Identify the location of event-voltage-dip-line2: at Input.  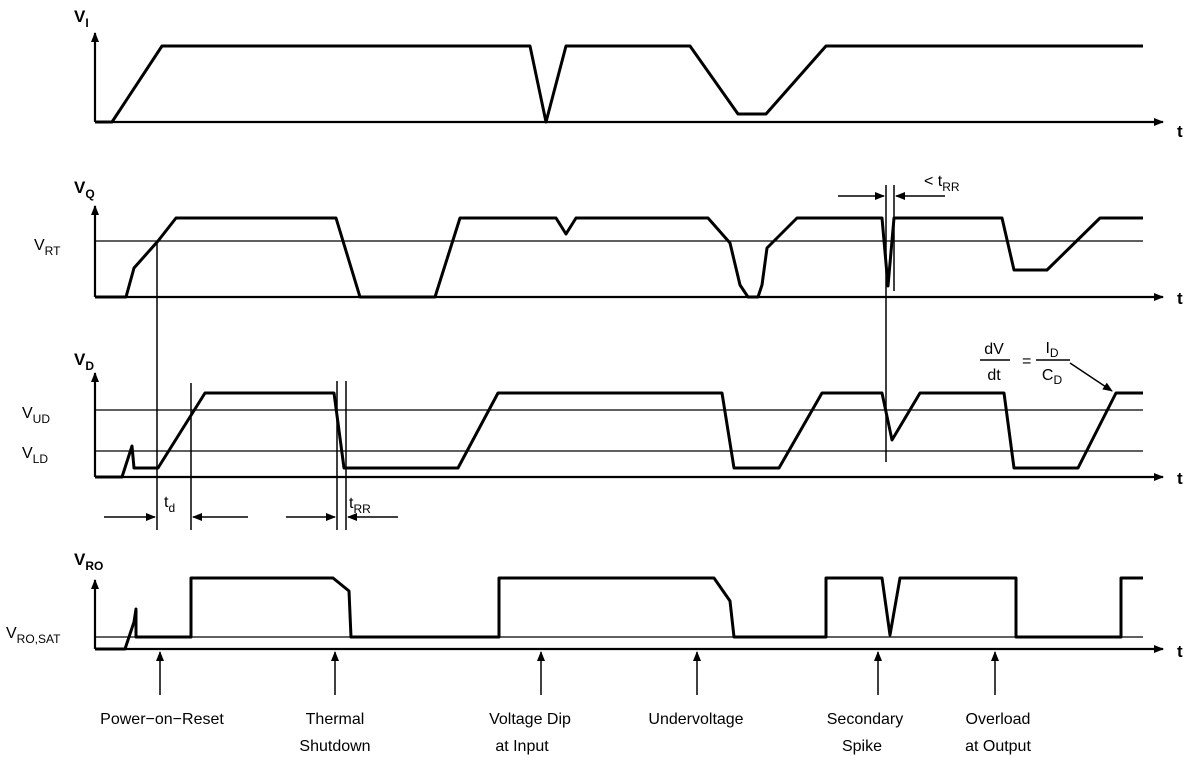
(522, 746).